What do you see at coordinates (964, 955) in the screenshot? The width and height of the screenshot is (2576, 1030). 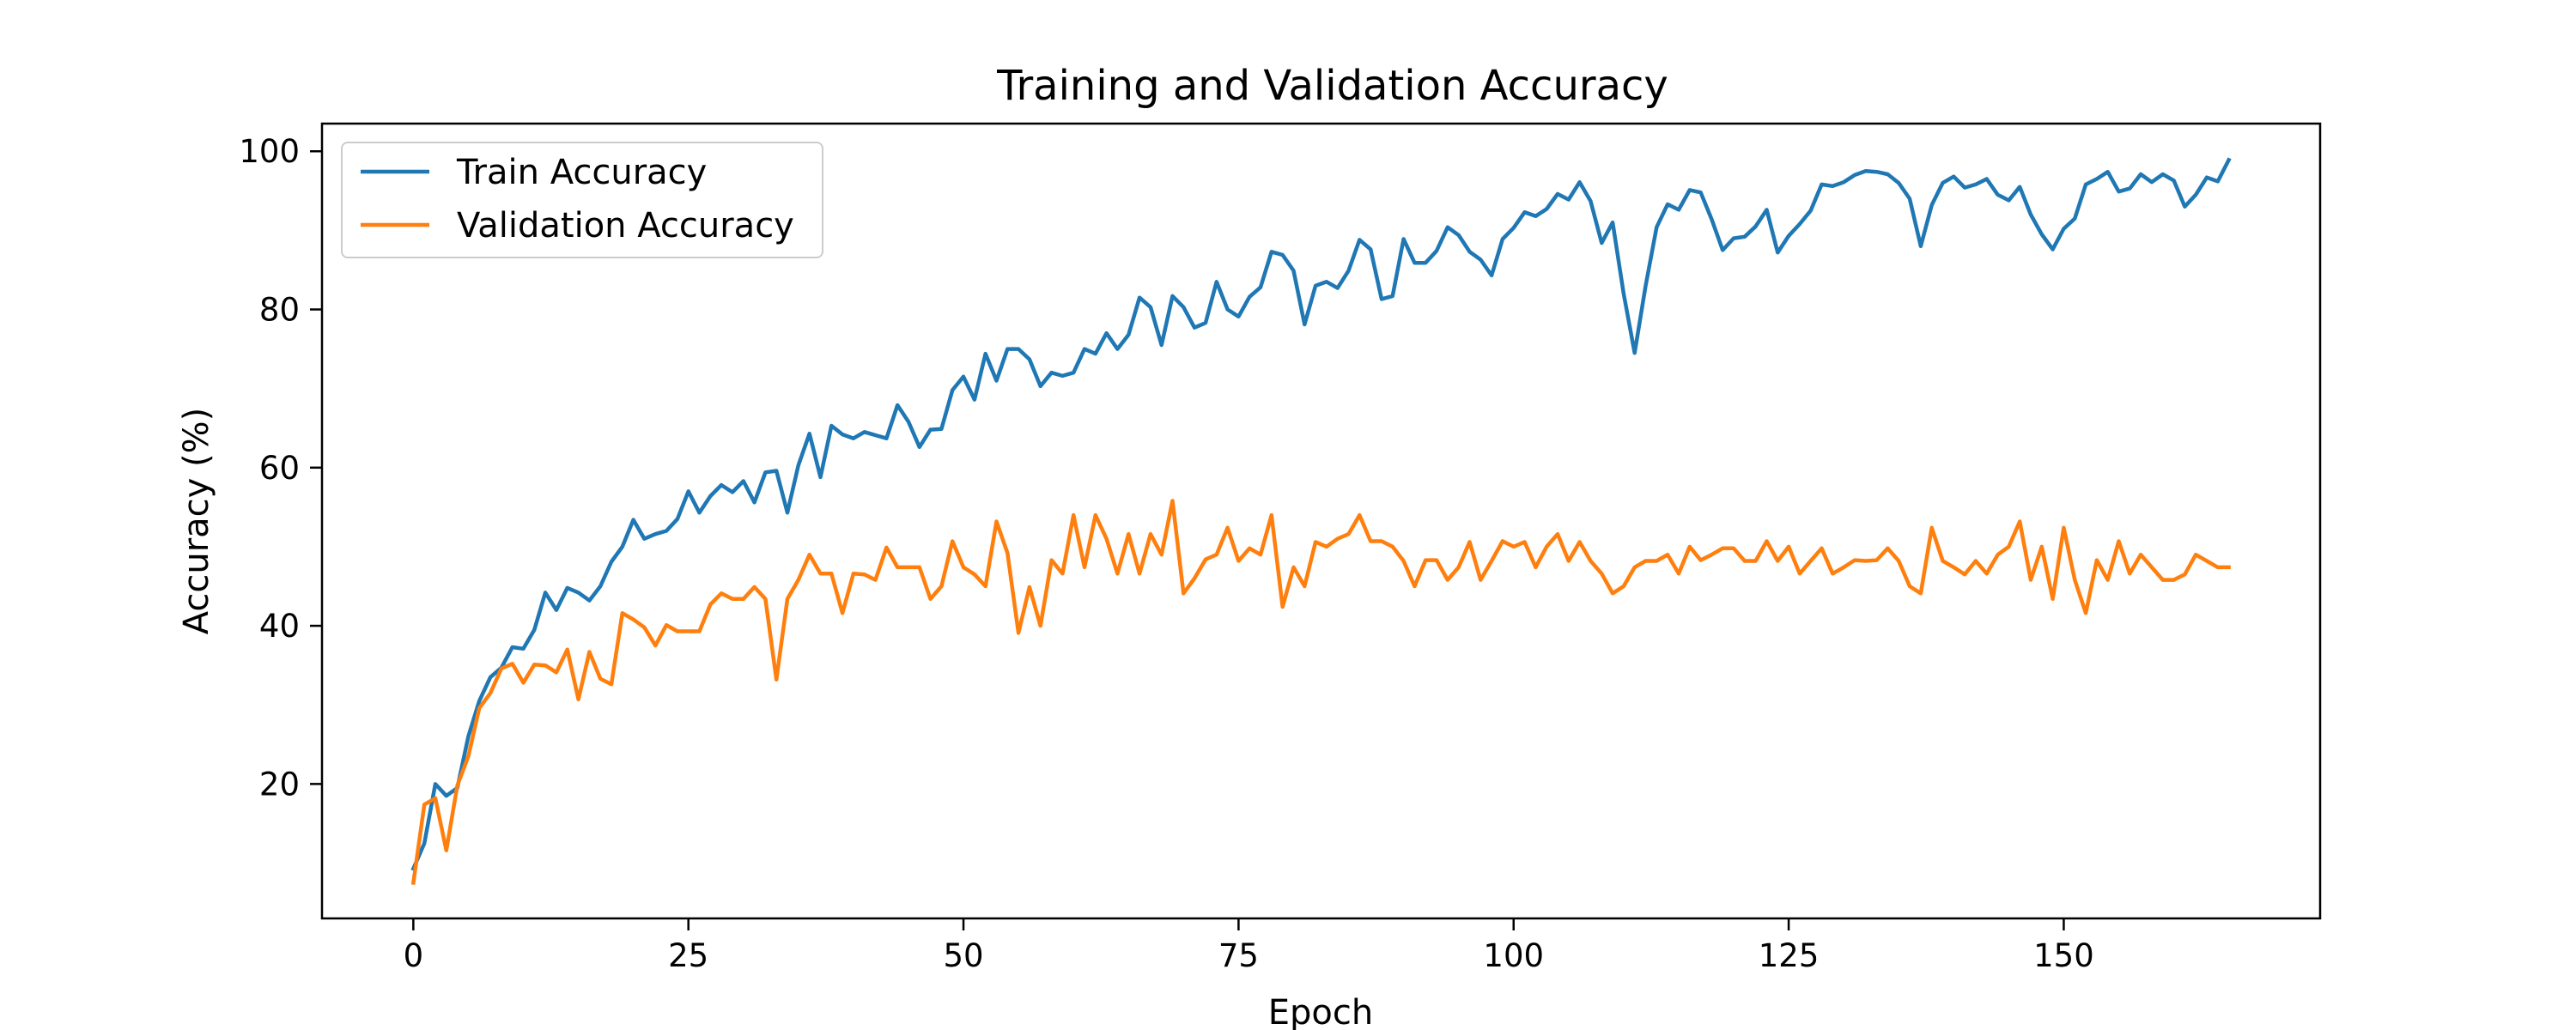 I see `x-tick-label: 50` at bounding box center [964, 955].